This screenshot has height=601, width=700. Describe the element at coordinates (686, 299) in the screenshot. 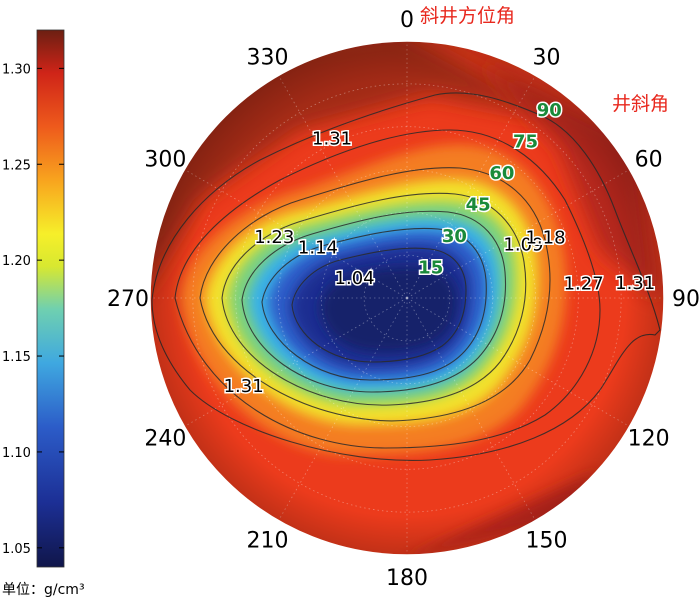

I see `azimuth-tick-label: 90` at that location.